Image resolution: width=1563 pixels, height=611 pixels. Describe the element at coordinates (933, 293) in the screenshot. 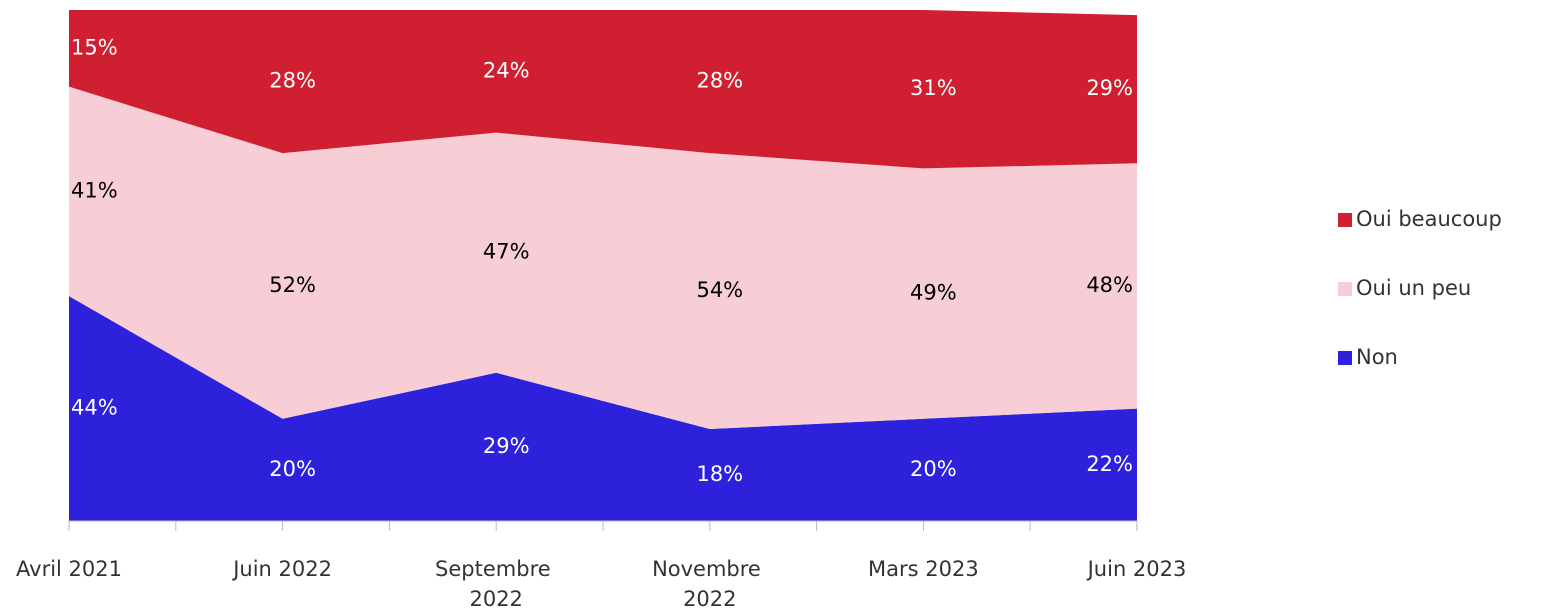

I see `data-label: 49%` at that location.